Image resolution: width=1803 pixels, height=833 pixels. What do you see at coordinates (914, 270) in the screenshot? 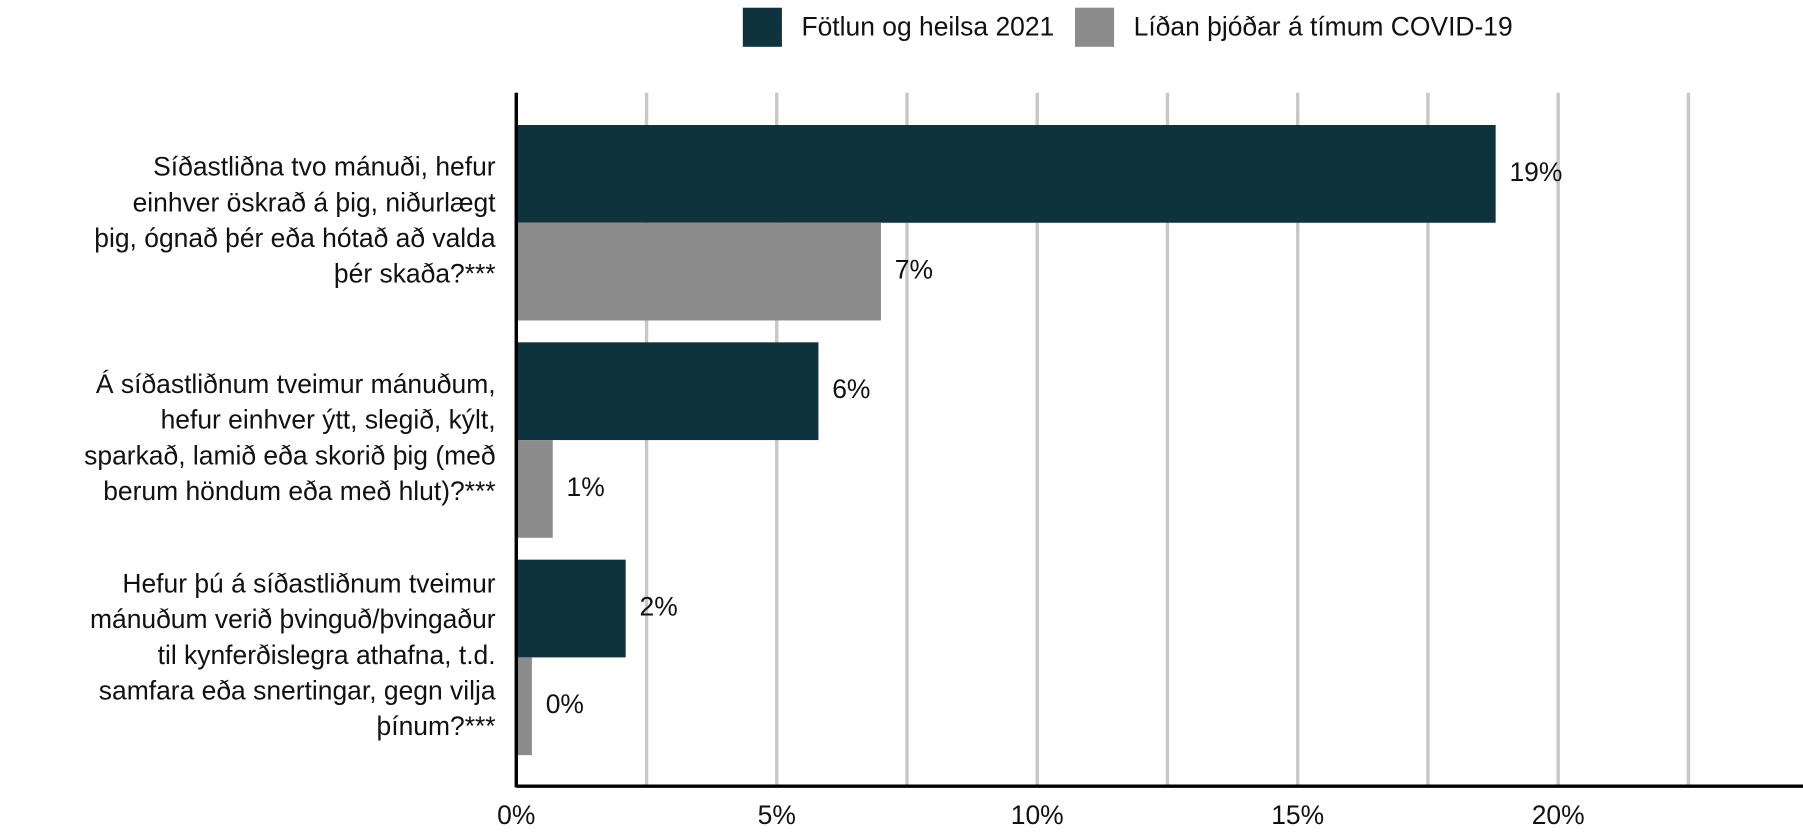
I see `value-label: 7%` at bounding box center [914, 270].